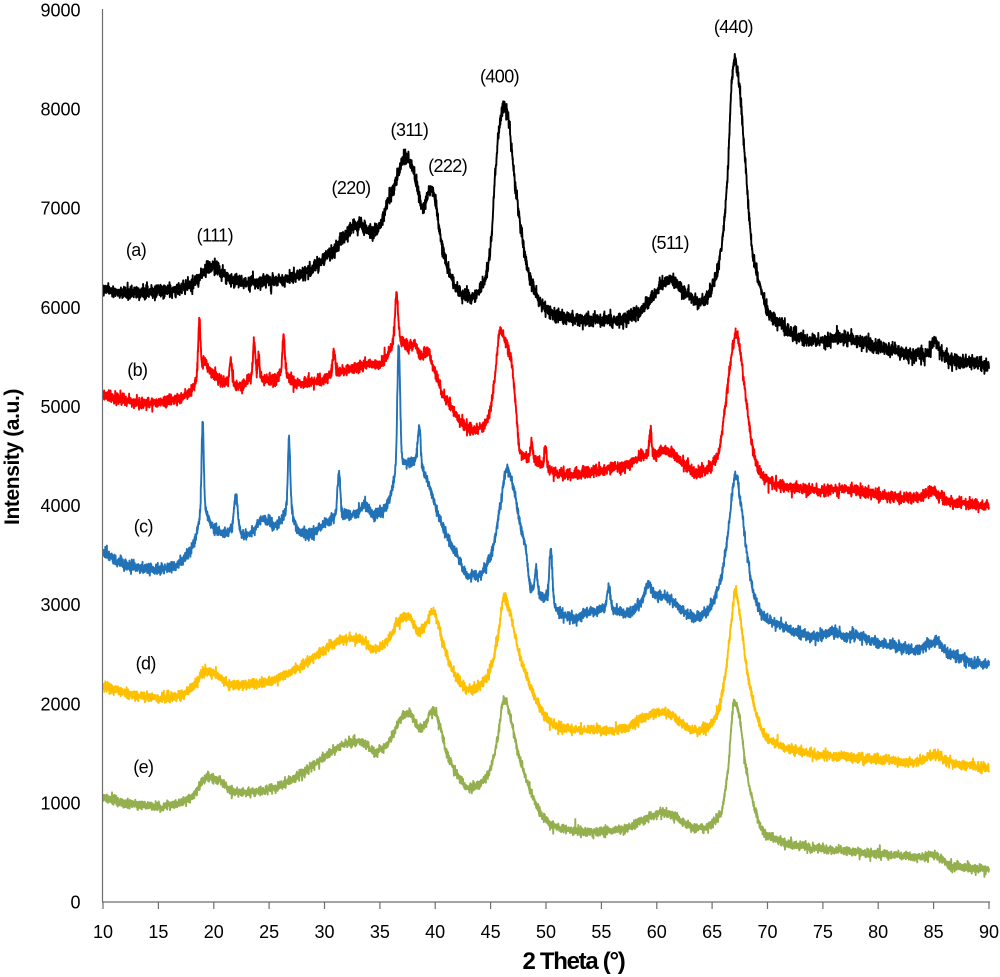 The height and width of the screenshot is (977, 1000). What do you see at coordinates (447, 166) in the screenshot?
I see `svg-text: (222)` at bounding box center [447, 166].